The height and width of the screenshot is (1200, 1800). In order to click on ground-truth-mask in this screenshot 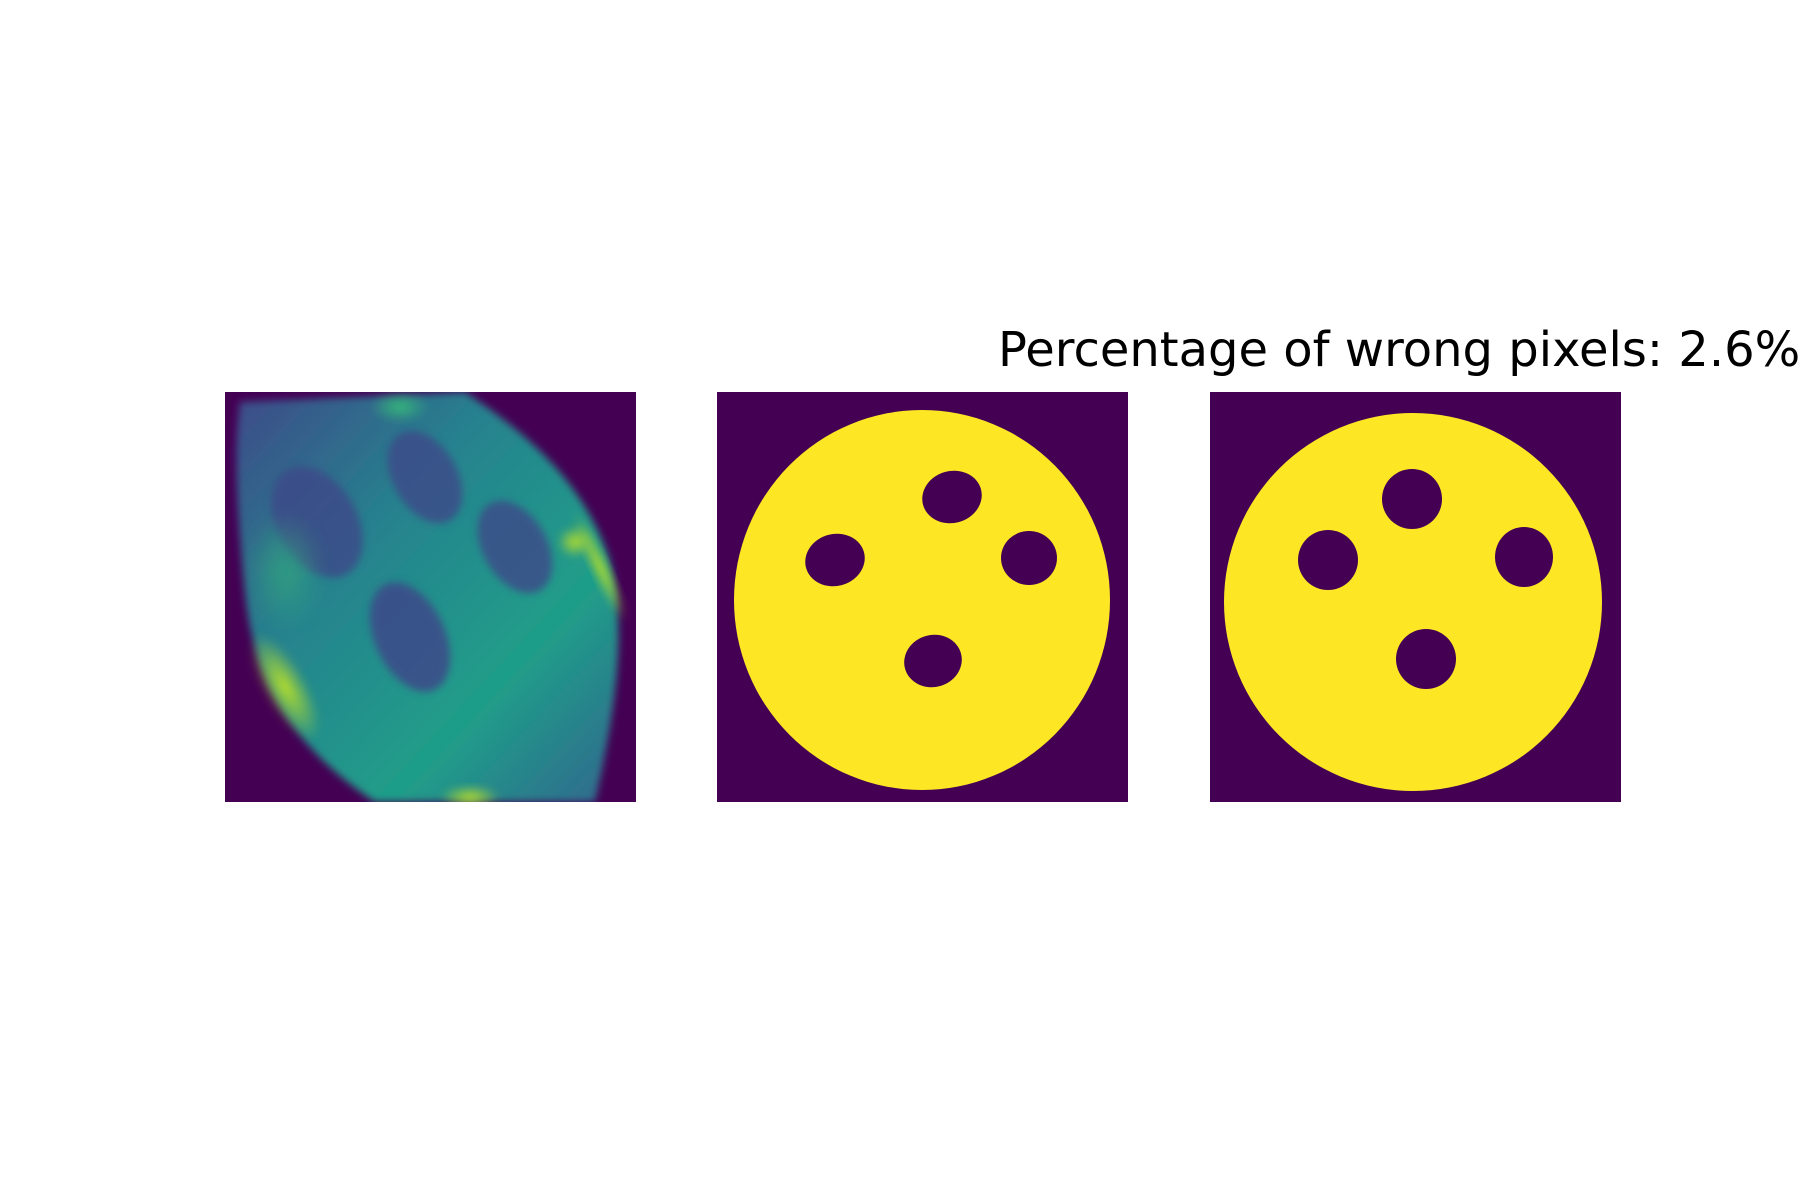, I will do `click(1415, 597)`.